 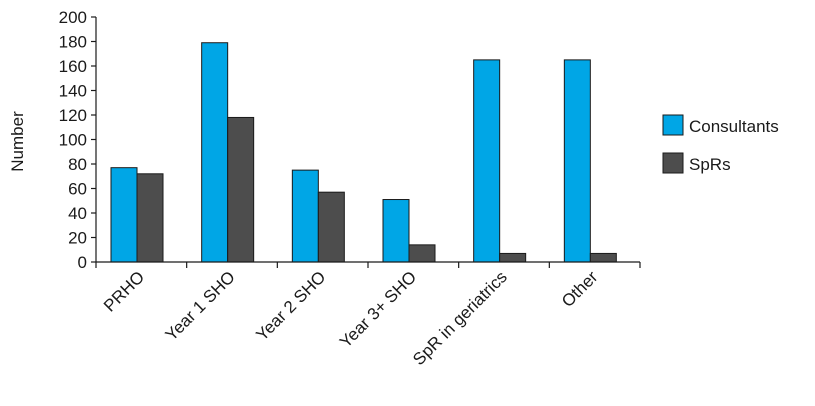 I want to click on x-category-label: SpR in geriatrics, so click(x=460, y=318).